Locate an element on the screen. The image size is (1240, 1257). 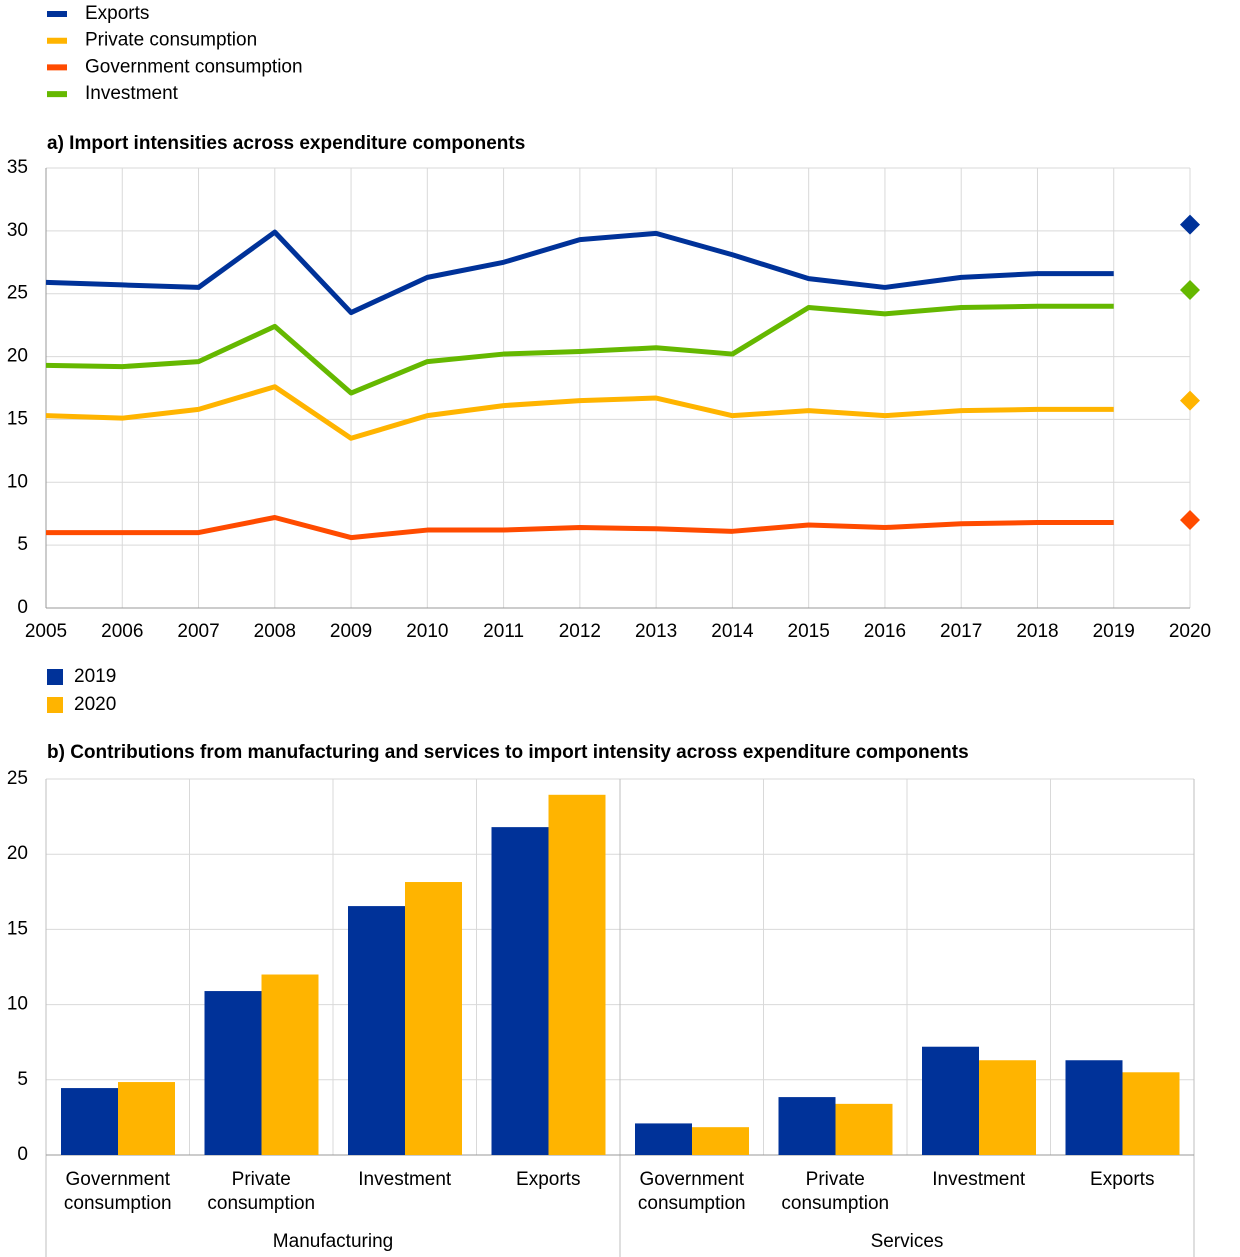
x-tick-label: 2007 is located at coordinates (198, 631).